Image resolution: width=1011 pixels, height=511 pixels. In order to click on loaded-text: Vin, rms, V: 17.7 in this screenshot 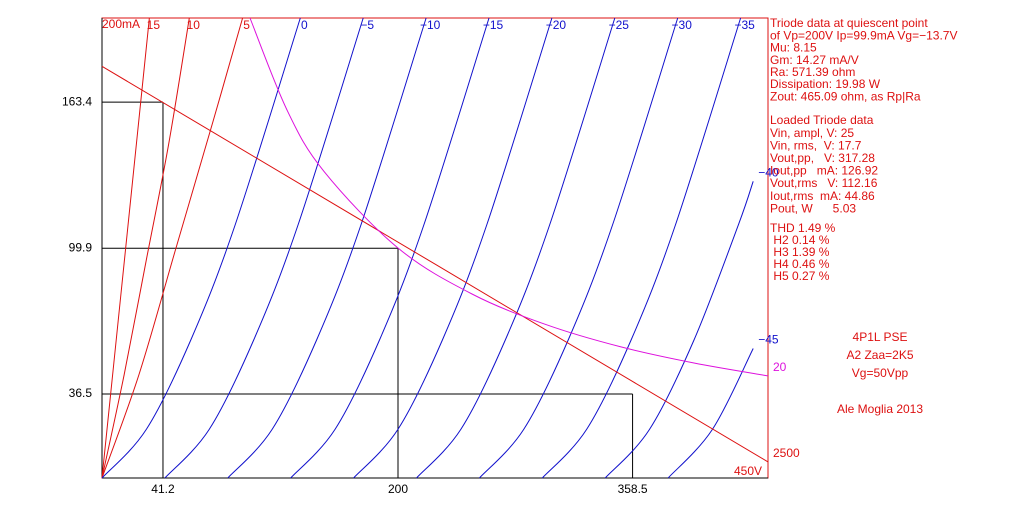, I will do `click(816, 145)`.